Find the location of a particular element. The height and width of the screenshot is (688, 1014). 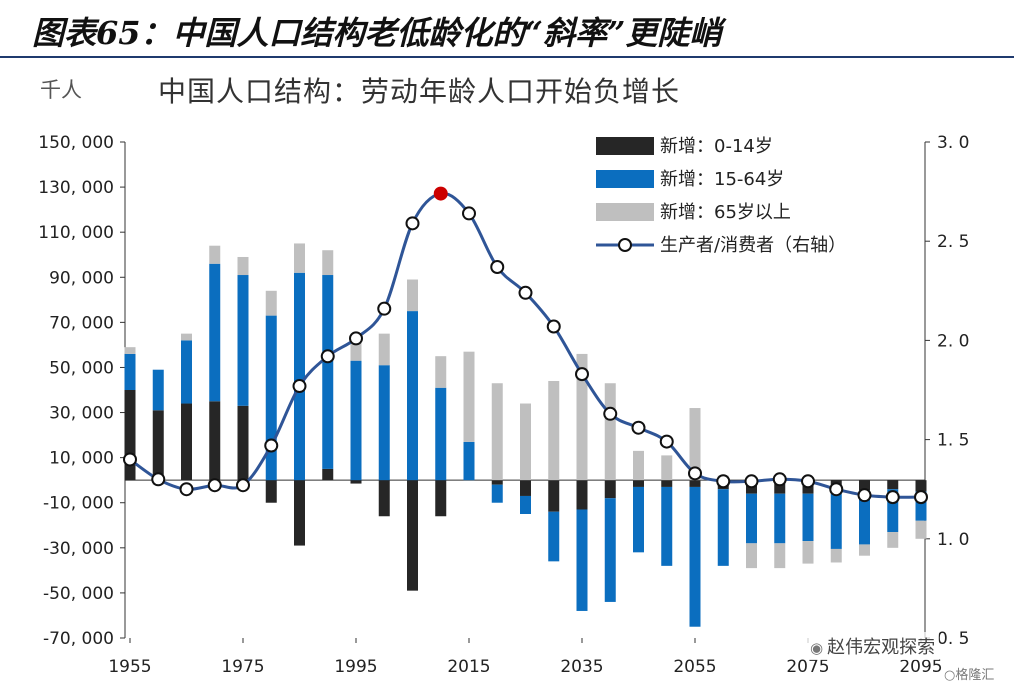

left-tick-label: 30, 000 is located at coordinates (81, 414).